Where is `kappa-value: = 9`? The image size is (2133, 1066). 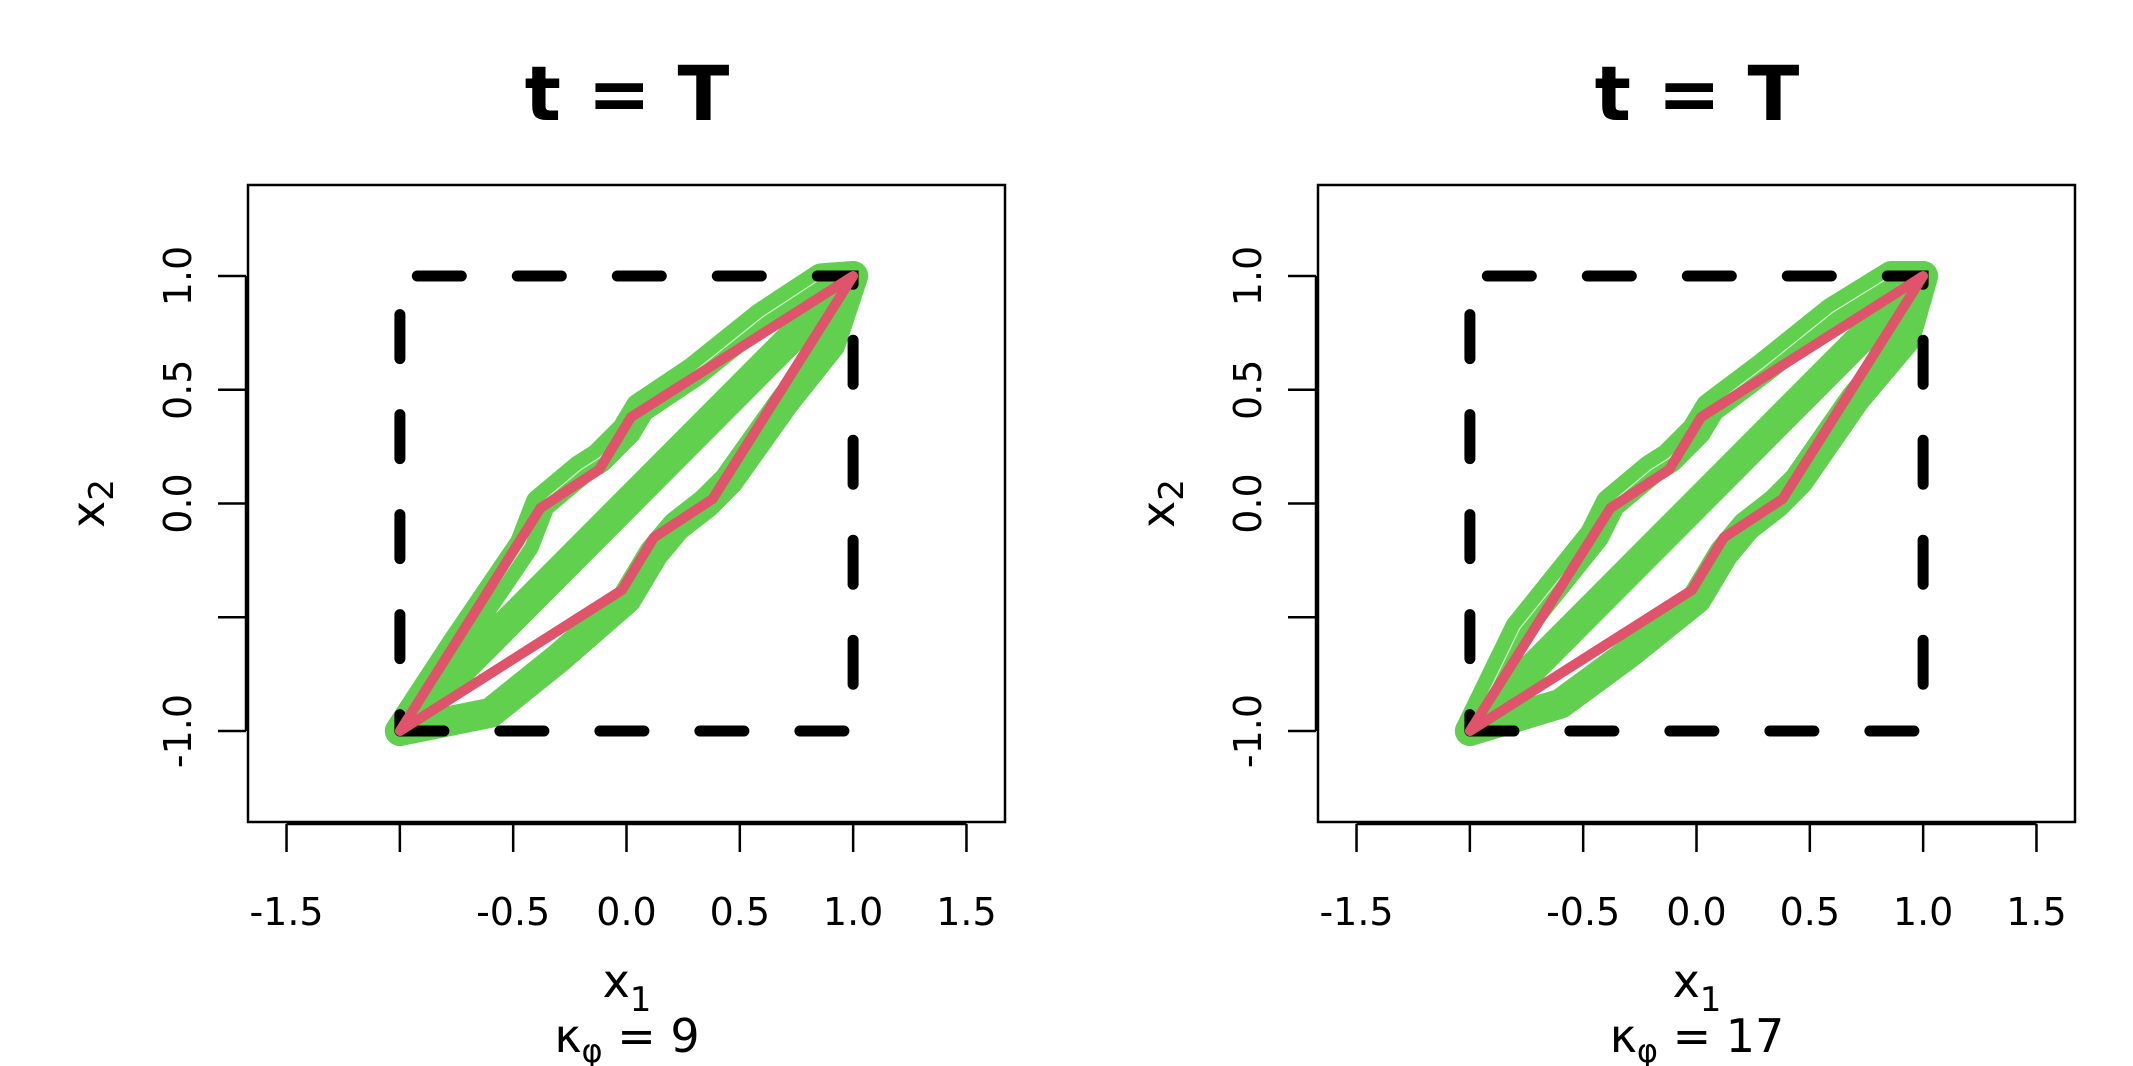
kappa-value: = 9 is located at coordinates (651, 1036).